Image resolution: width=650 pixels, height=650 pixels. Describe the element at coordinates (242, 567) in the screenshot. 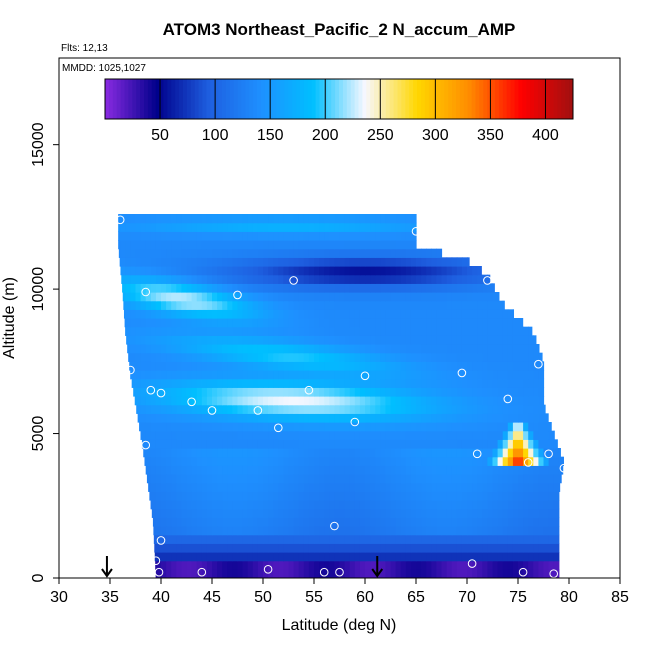

I see `arrow-markers` at that location.